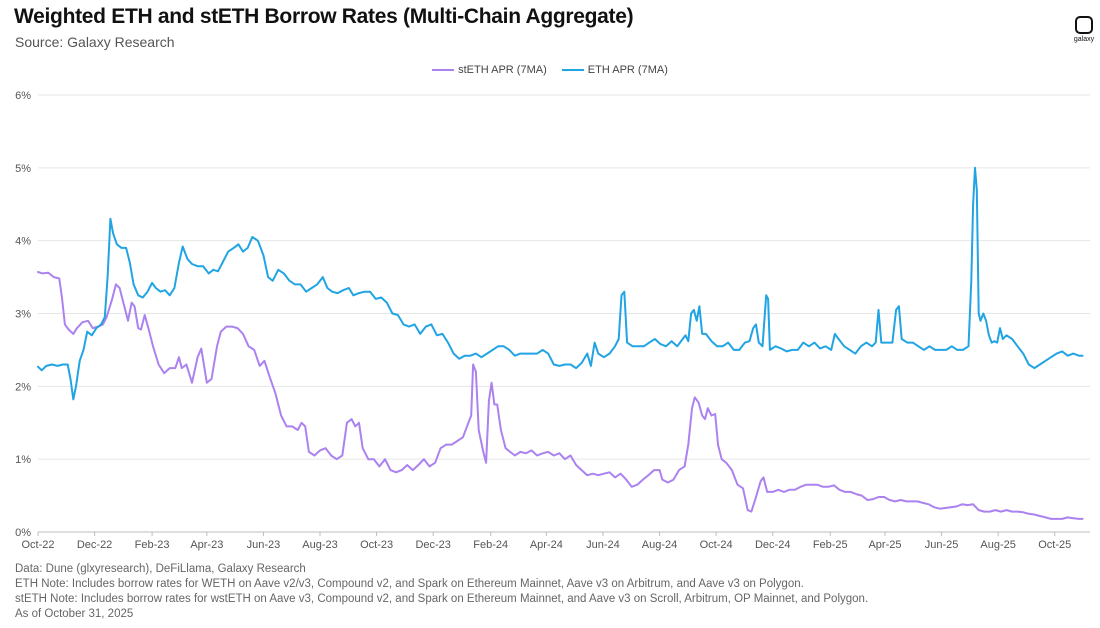 Image resolution: width=1100 pixels, height=628 pixels. What do you see at coordinates (490, 545) in the screenshot?
I see `x-tick-label: Feb-24` at bounding box center [490, 545].